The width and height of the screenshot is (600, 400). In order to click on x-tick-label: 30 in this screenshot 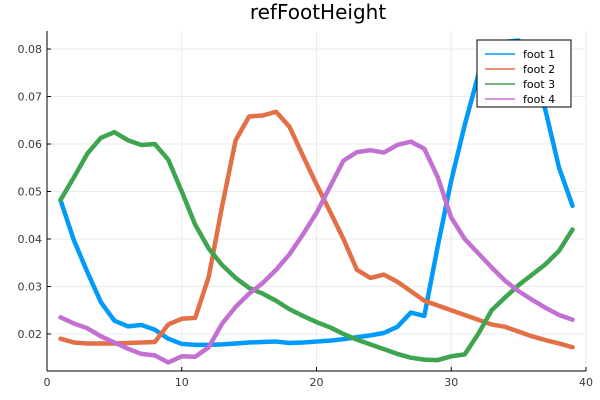, I will do `click(451, 382)`.